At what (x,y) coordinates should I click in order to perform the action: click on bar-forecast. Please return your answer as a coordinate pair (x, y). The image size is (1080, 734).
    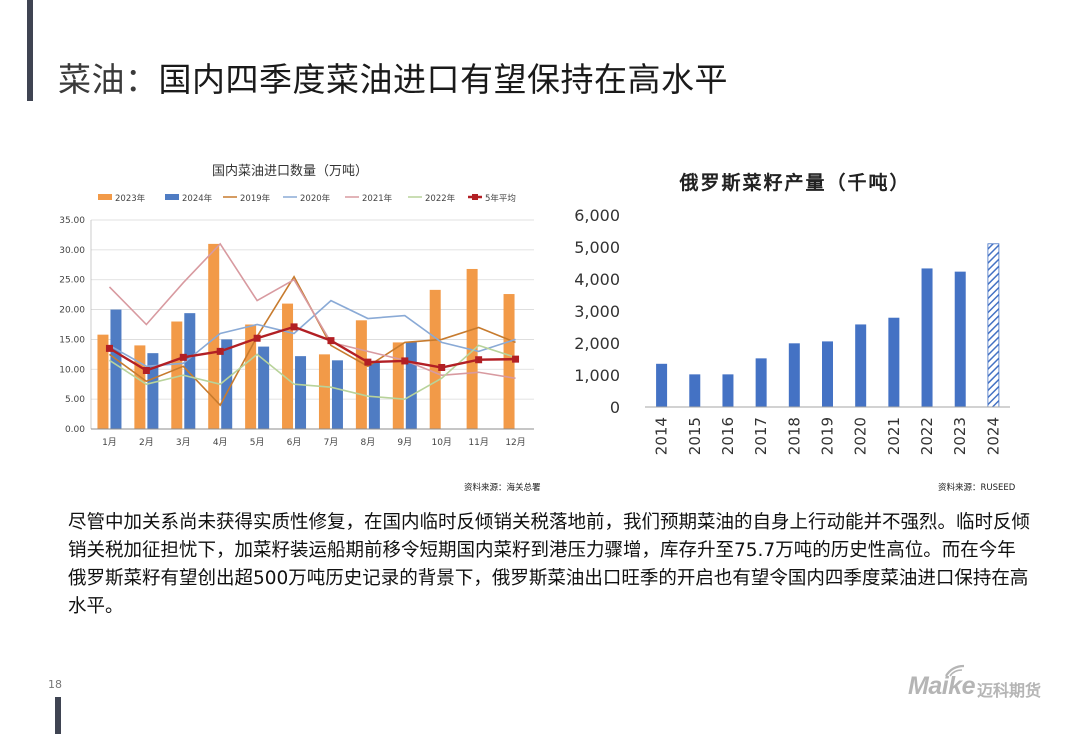
    Looking at the image, I should click on (993, 325).